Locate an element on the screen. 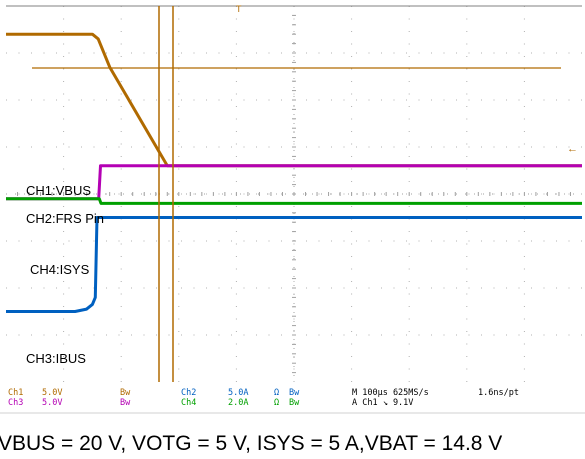  ch1-scale: 5.0V is located at coordinates (52, 393).